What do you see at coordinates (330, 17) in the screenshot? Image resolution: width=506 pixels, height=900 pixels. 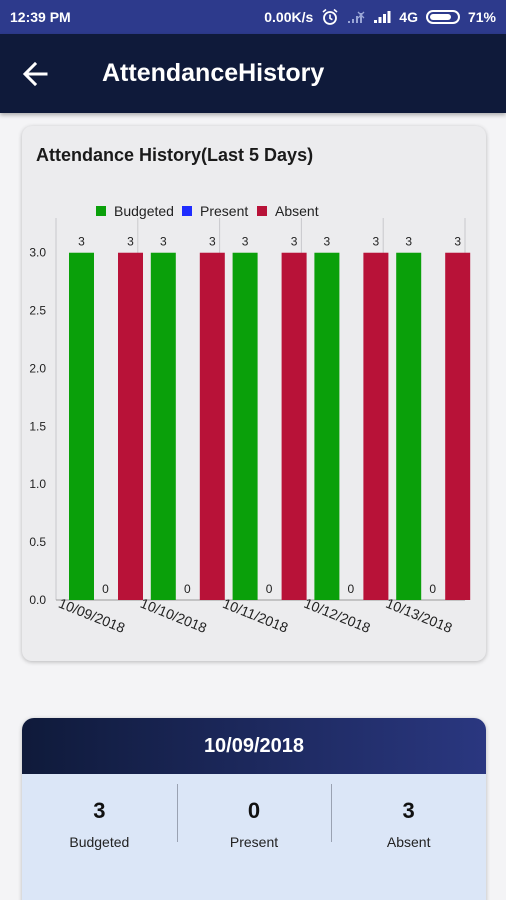 I see `alarm-icon` at bounding box center [330, 17].